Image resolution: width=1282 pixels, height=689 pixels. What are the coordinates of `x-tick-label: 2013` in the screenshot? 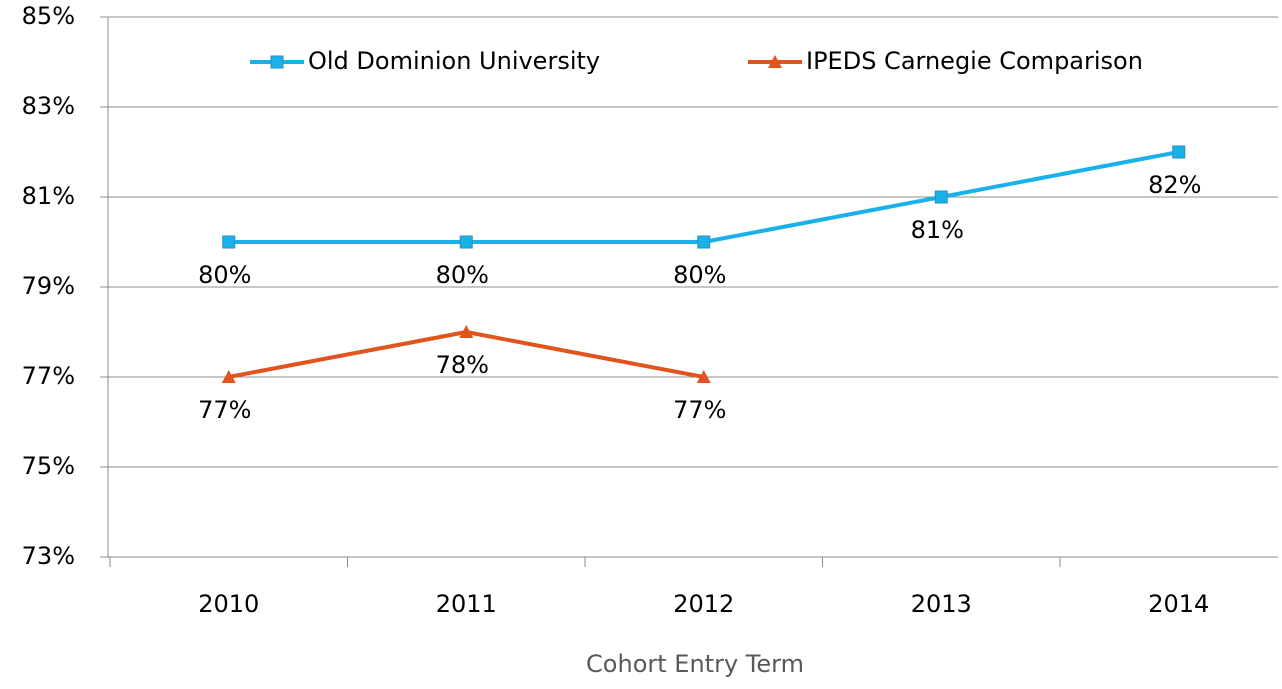 It's located at (941, 604).